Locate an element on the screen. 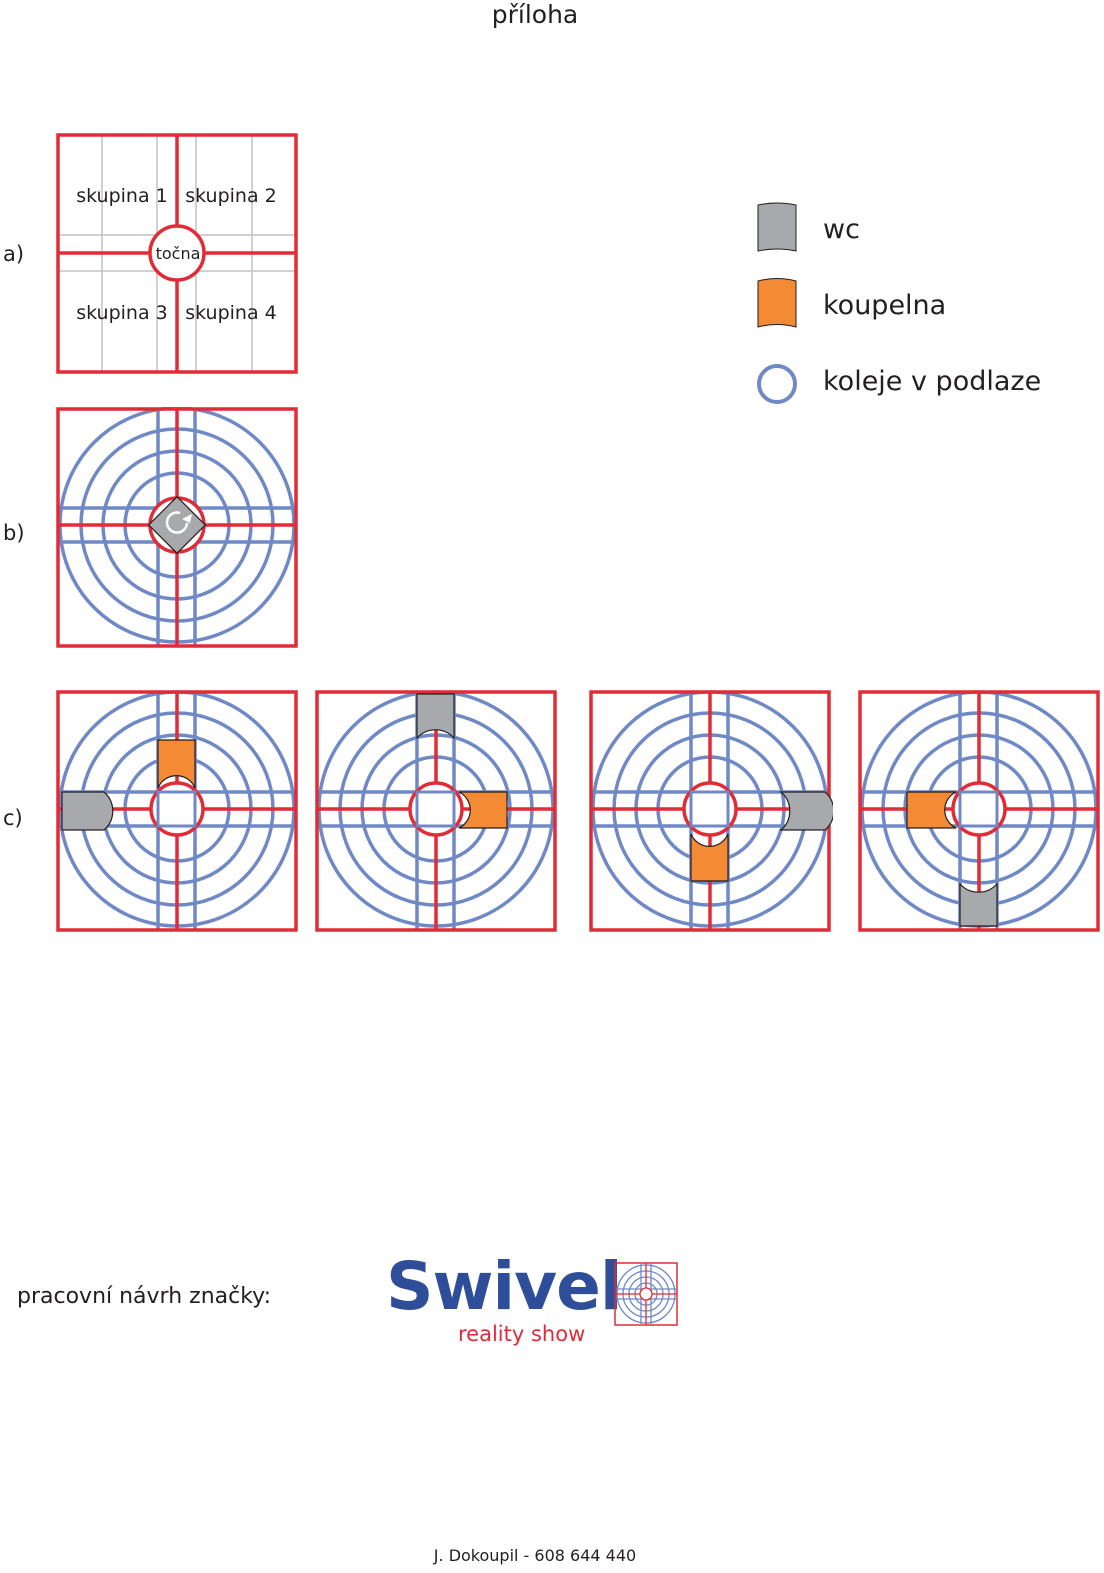 The image size is (1104, 1573). logo-proposal-label: pracovní návrh značky: is located at coordinates (144, 1296).